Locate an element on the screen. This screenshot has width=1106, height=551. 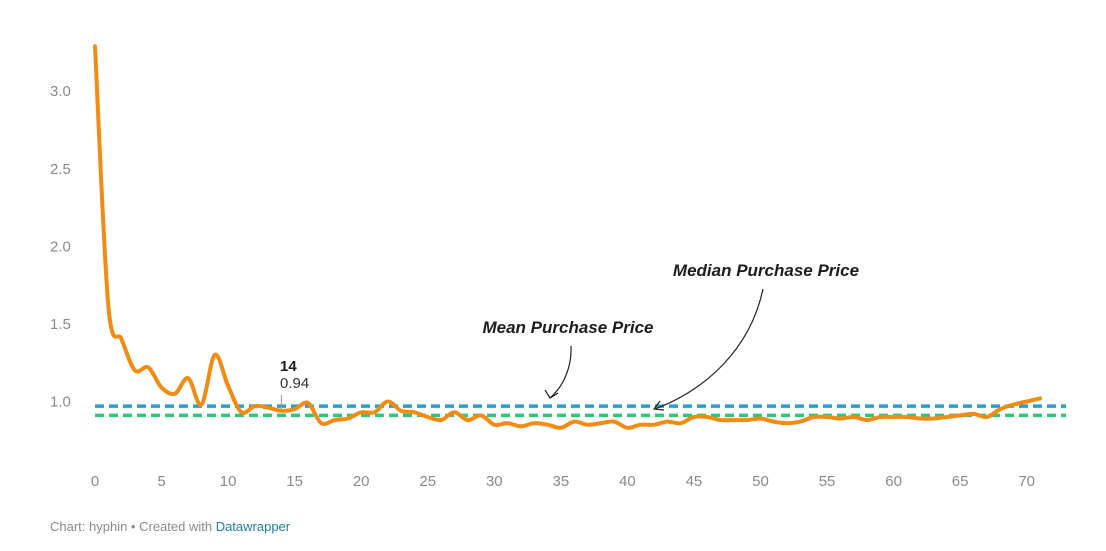
x-tick-label: 70 is located at coordinates (1026, 481).